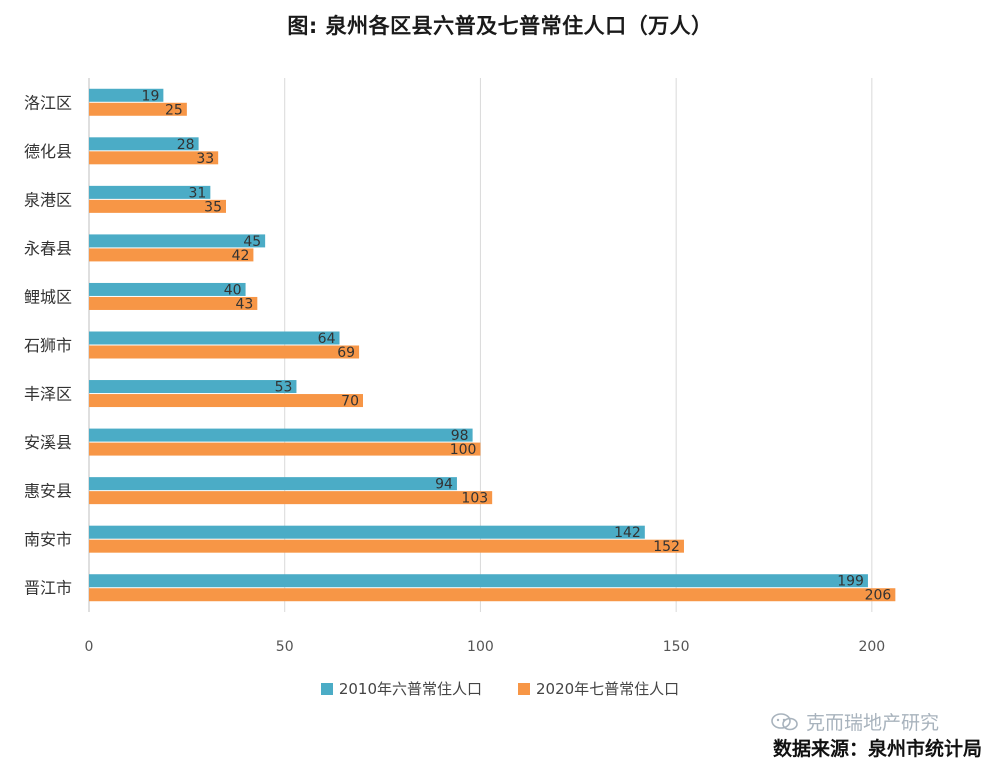 This screenshot has width=1000, height=761. What do you see at coordinates (627, 533) in the screenshot?
I see `data-label: 142` at bounding box center [627, 533].